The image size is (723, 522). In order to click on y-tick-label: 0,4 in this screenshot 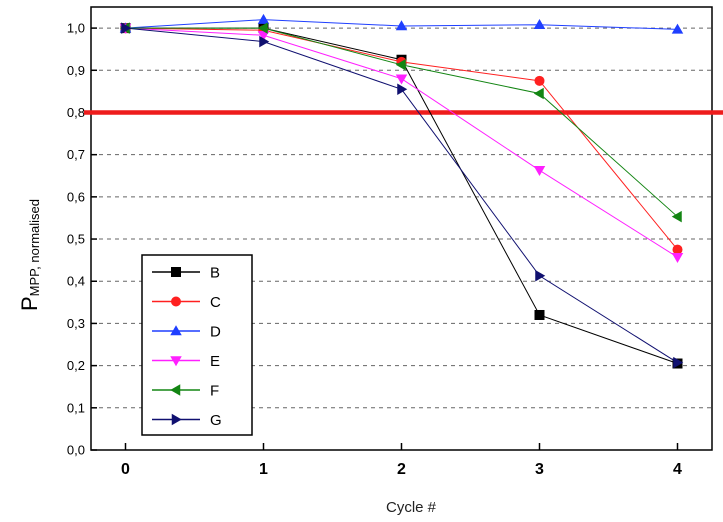, I will do `click(76, 281)`.